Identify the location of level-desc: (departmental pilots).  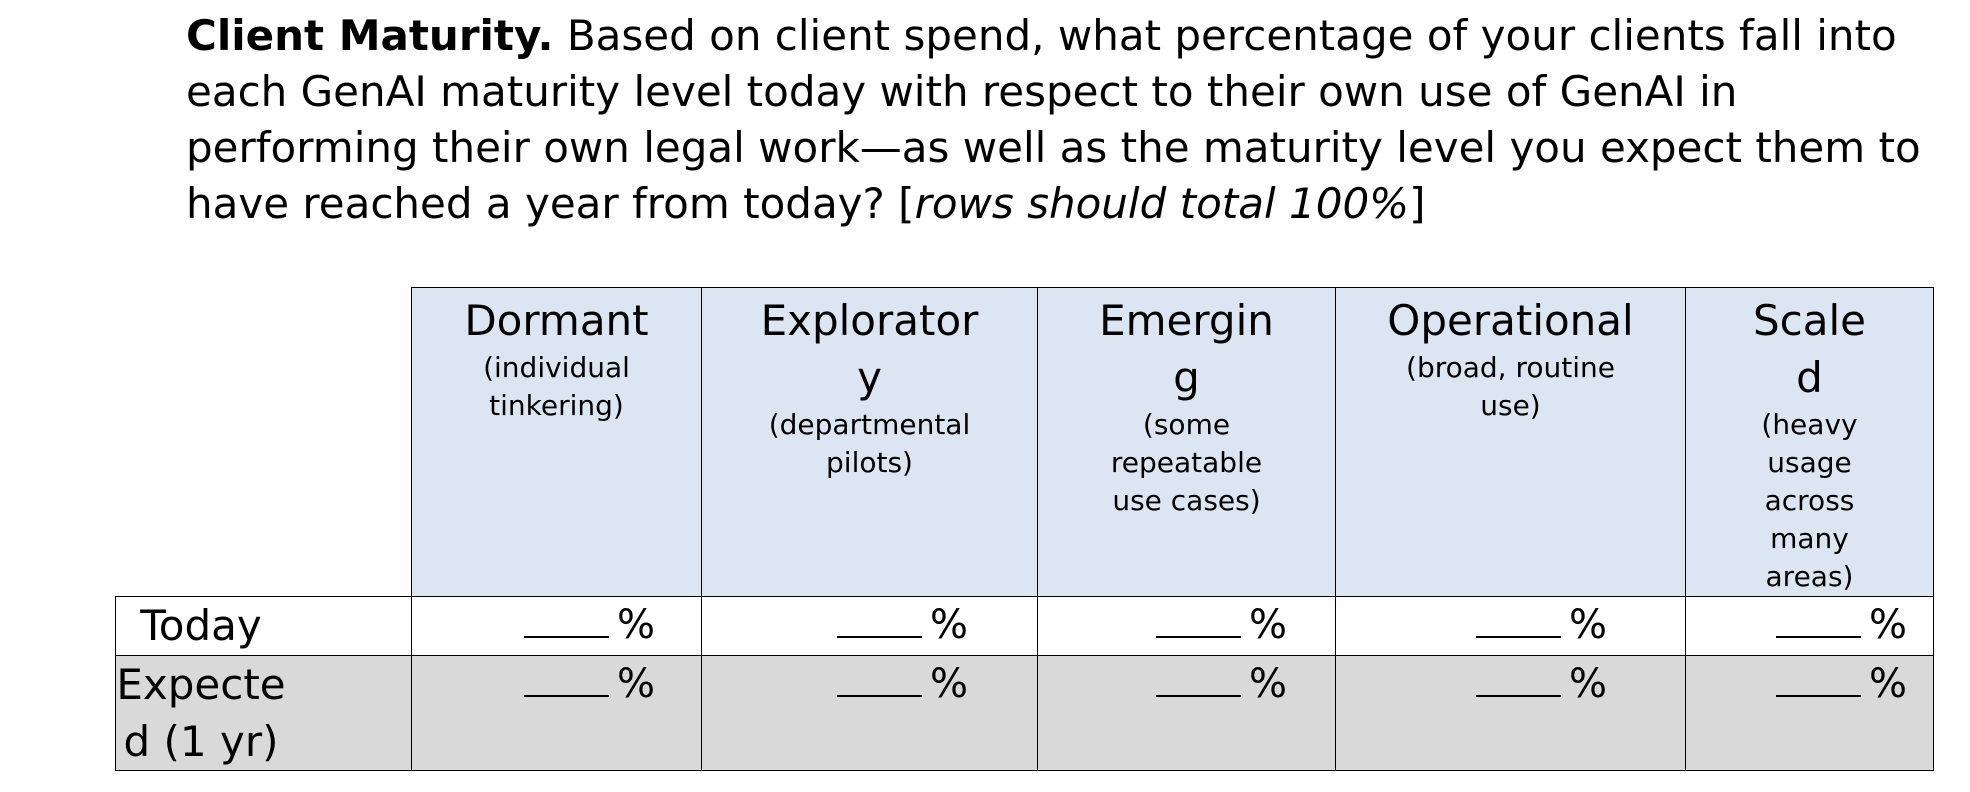
(869, 443).